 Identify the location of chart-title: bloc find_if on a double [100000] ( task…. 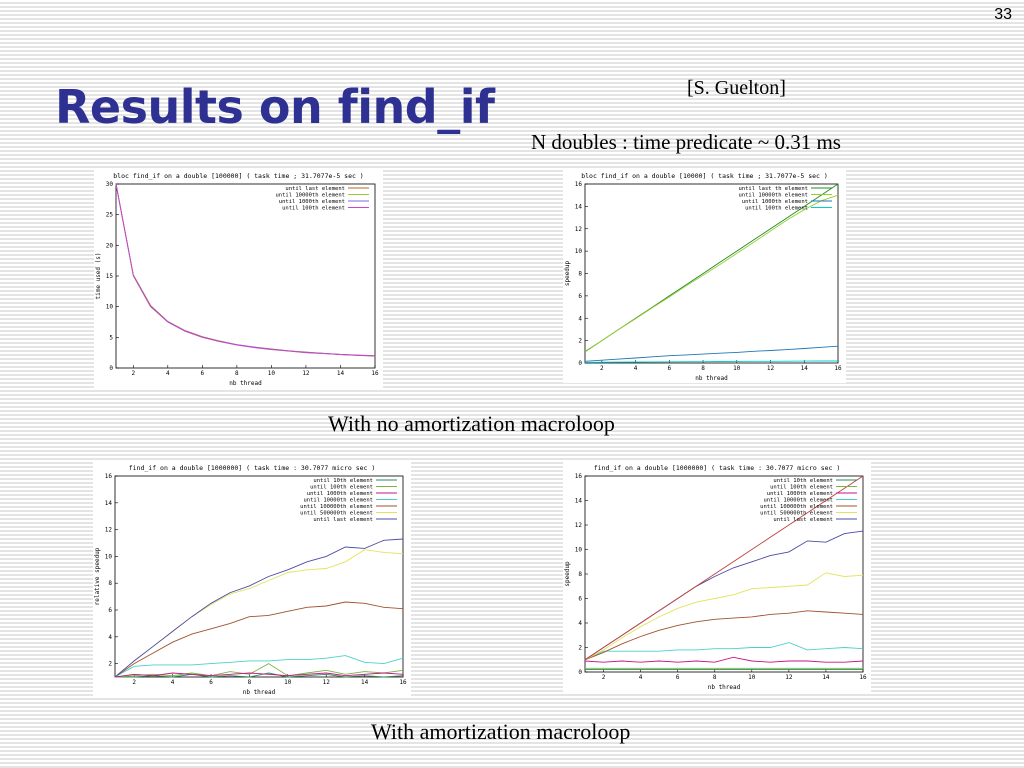
(238, 176).